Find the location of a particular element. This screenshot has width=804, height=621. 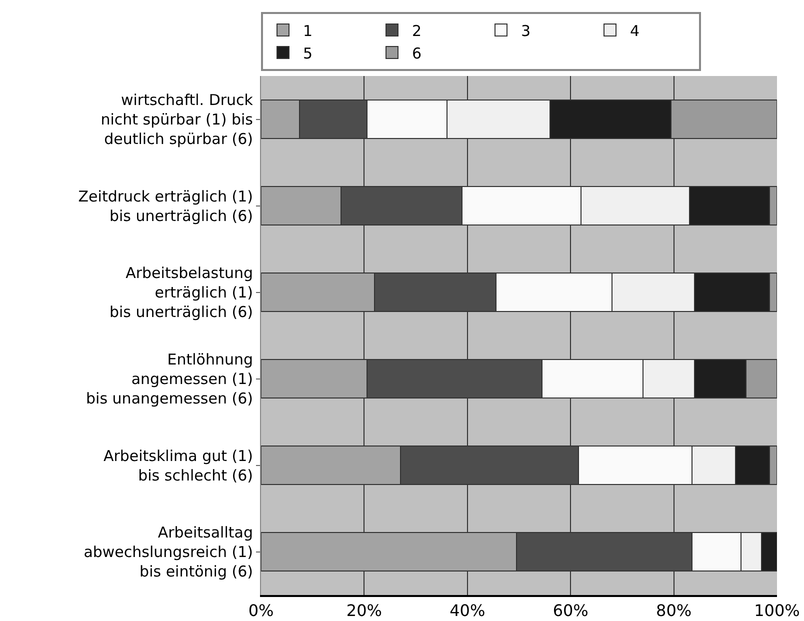

y-tick-label: Zeitdruck erträglich (1) bis unerträglich (6) is located at coordinates (165, 206).